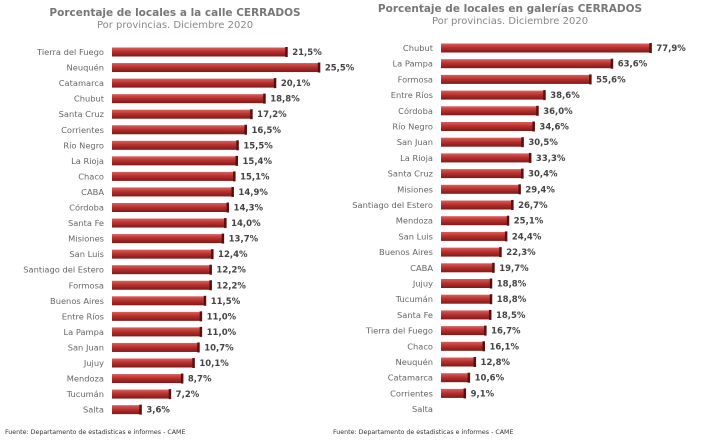 The image size is (706, 443). Describe the element at coordinates (81, 114) in the screenshot. I see `category-label: Santa Cruz` at that location.